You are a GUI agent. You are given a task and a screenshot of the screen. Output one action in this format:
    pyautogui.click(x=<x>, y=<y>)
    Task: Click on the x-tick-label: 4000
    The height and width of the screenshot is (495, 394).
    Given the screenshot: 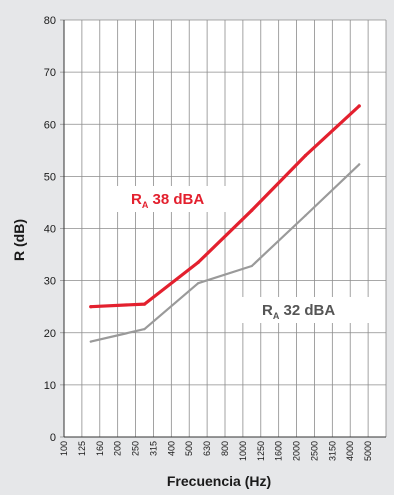 What is the action you would take?
    pyautogui.click(x=350, y=451)
    